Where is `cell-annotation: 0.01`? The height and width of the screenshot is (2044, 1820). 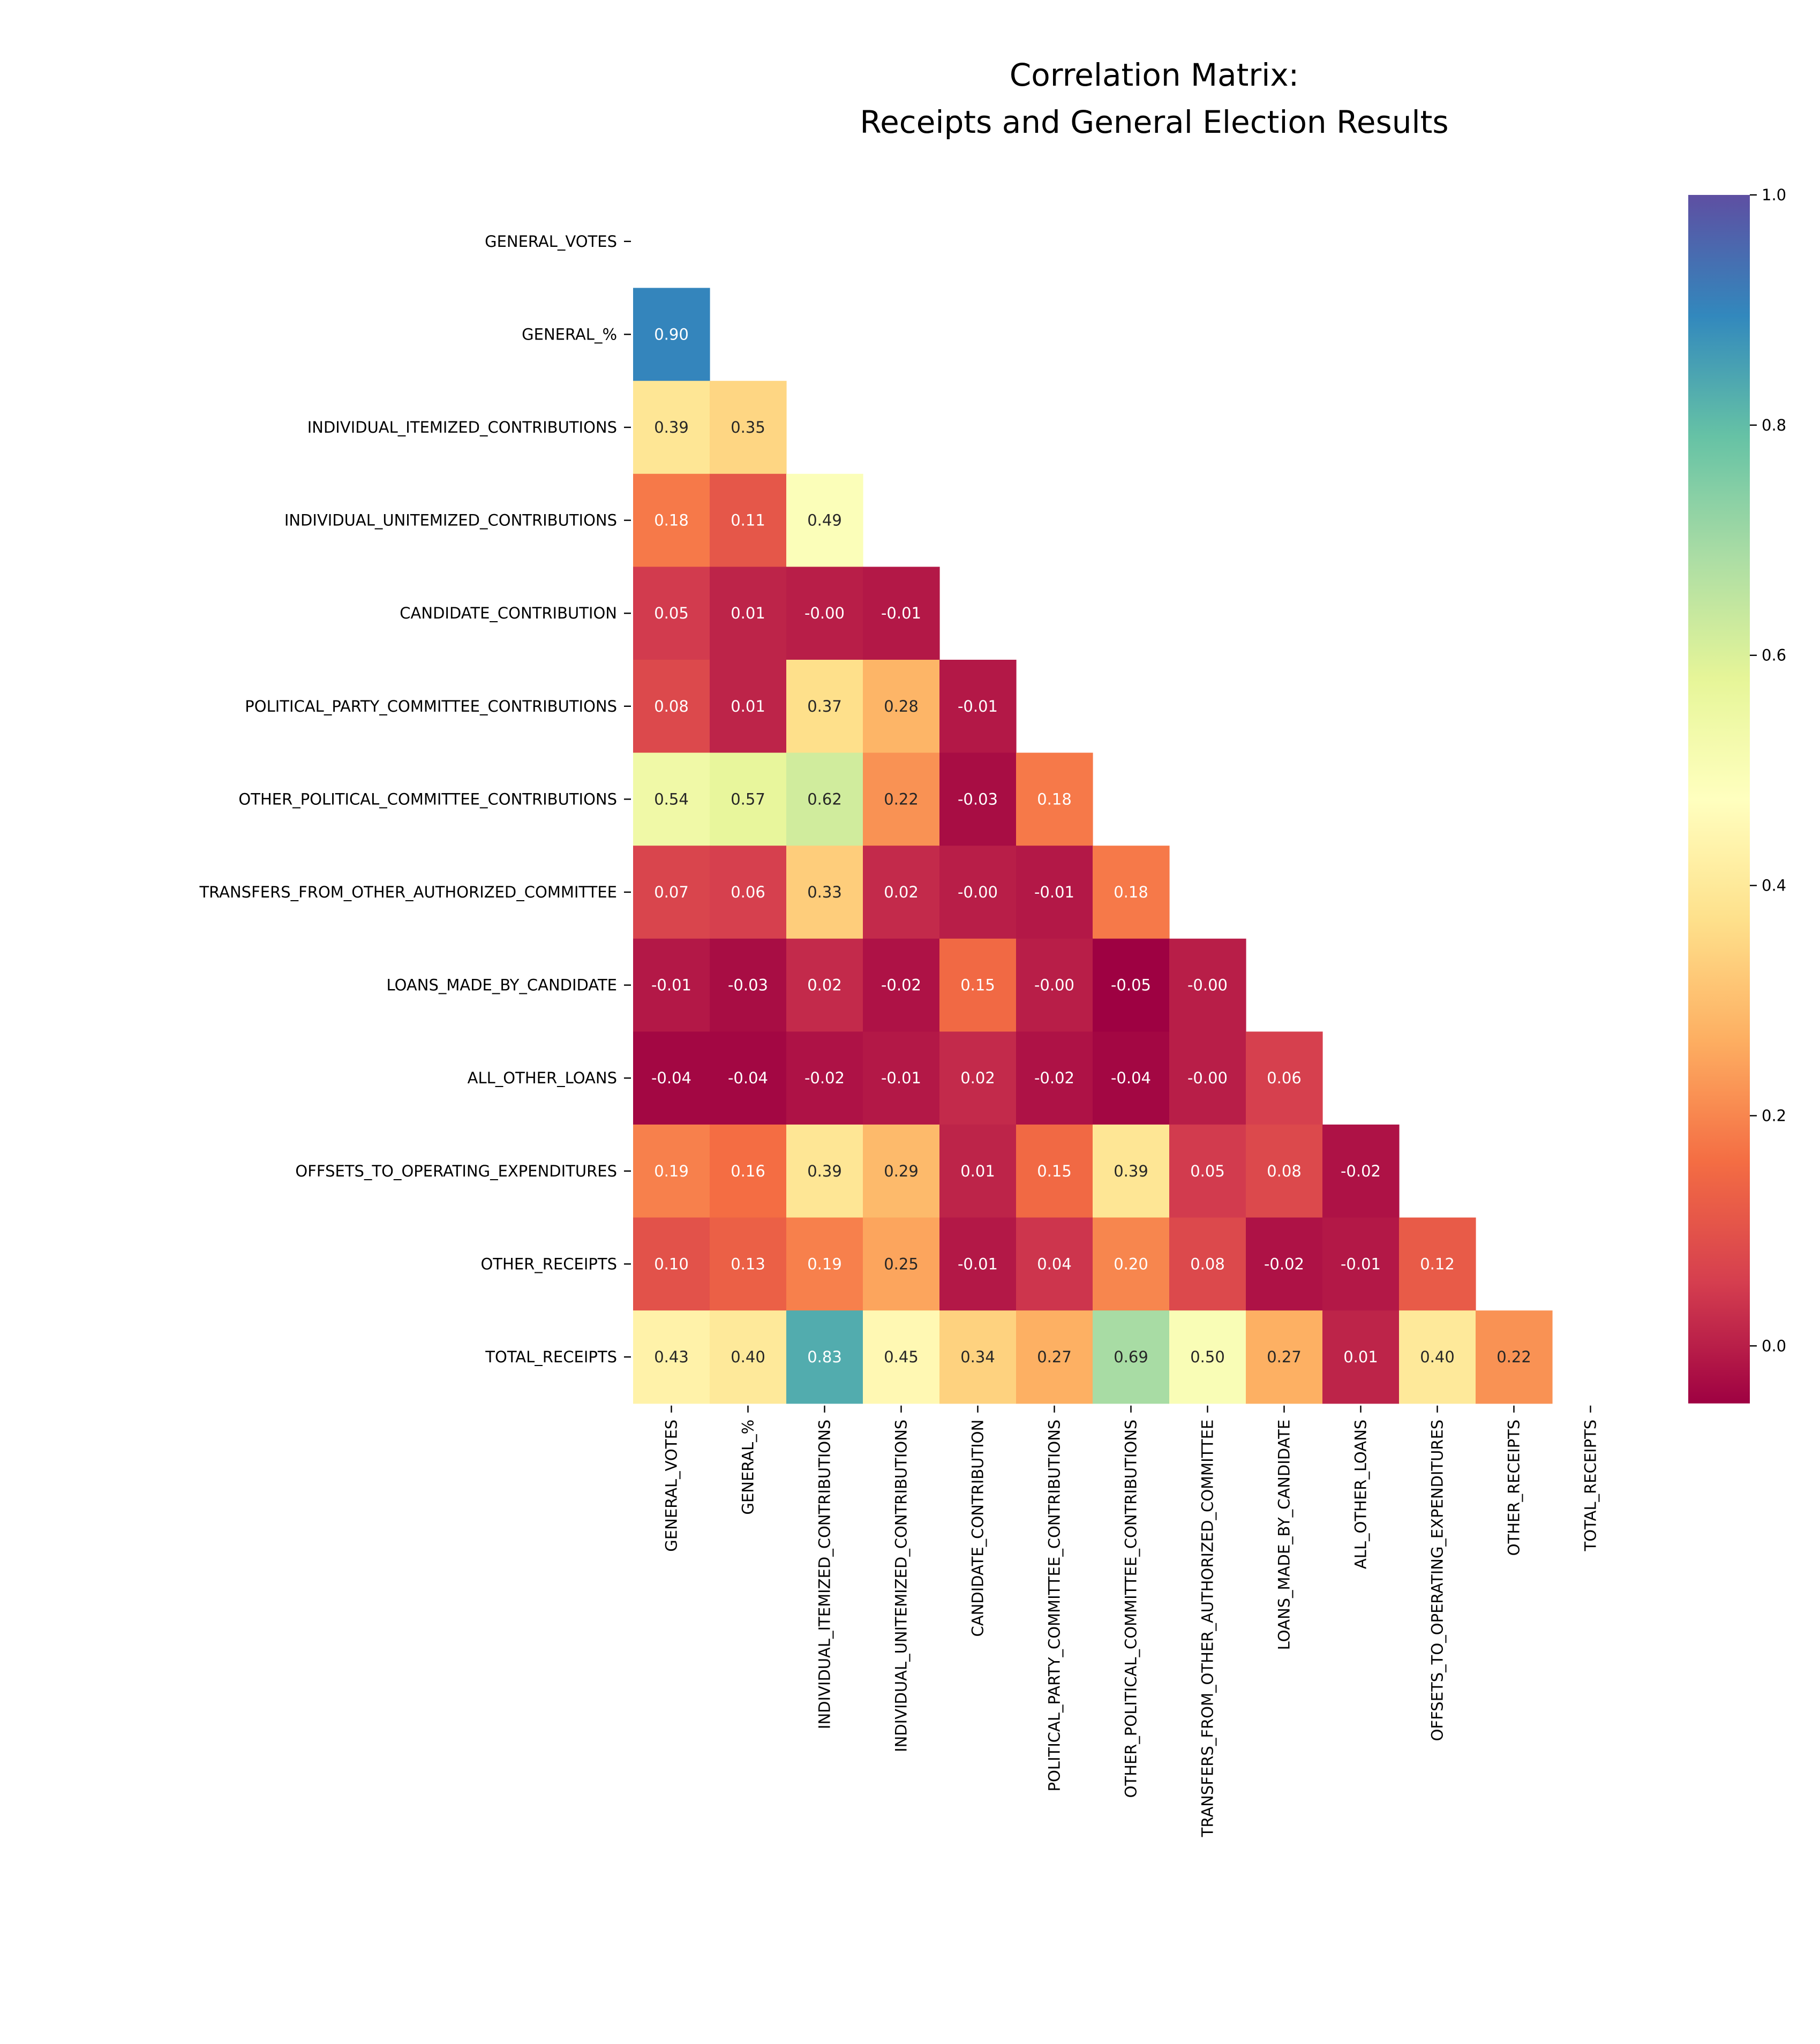 cell-annotation: 0.01 is located at coordinates (748, 706).